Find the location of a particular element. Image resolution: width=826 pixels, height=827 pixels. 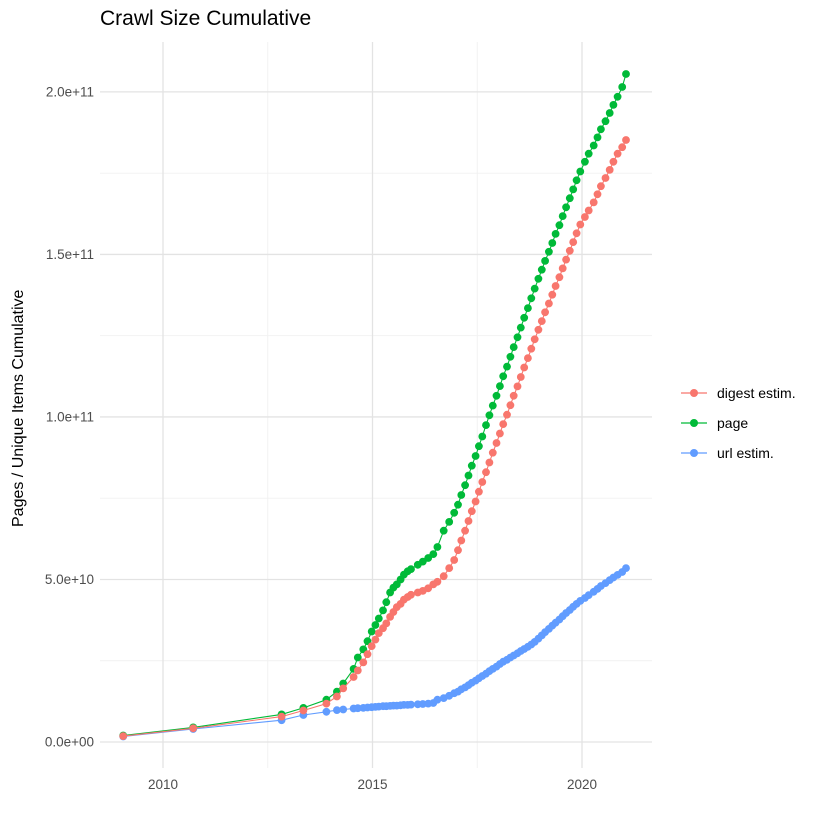

y-tick-label: 1.0e+11 is located at coordinates (70, 416).